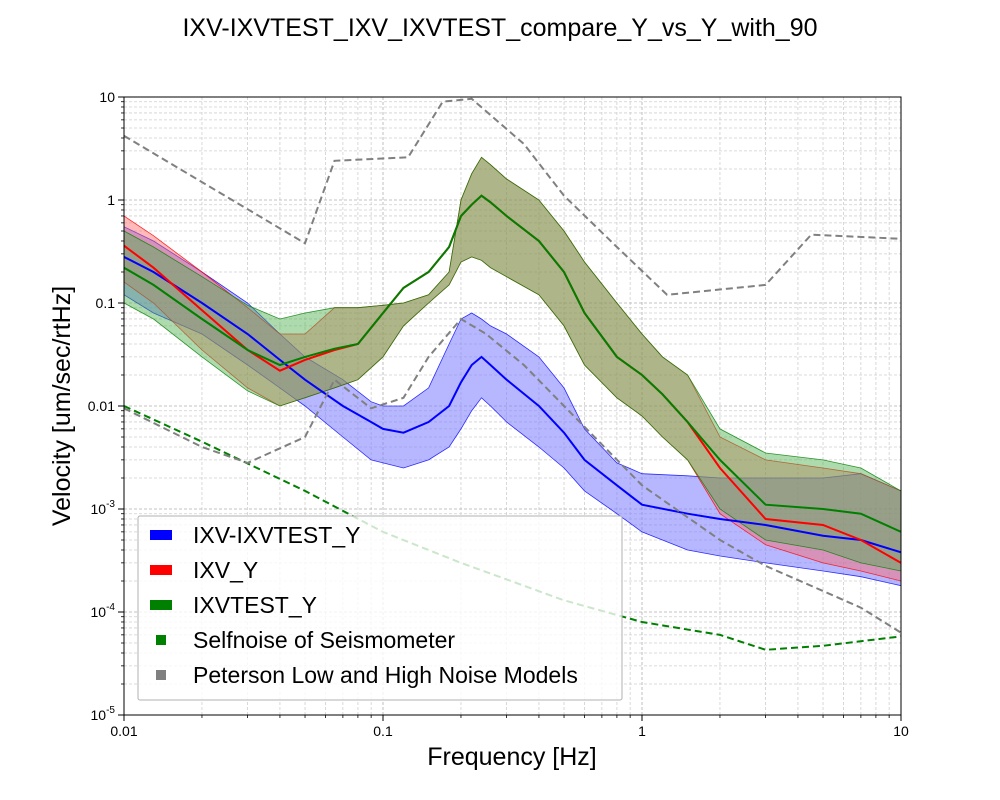  I want to click on legend-box, so click(380, 608).